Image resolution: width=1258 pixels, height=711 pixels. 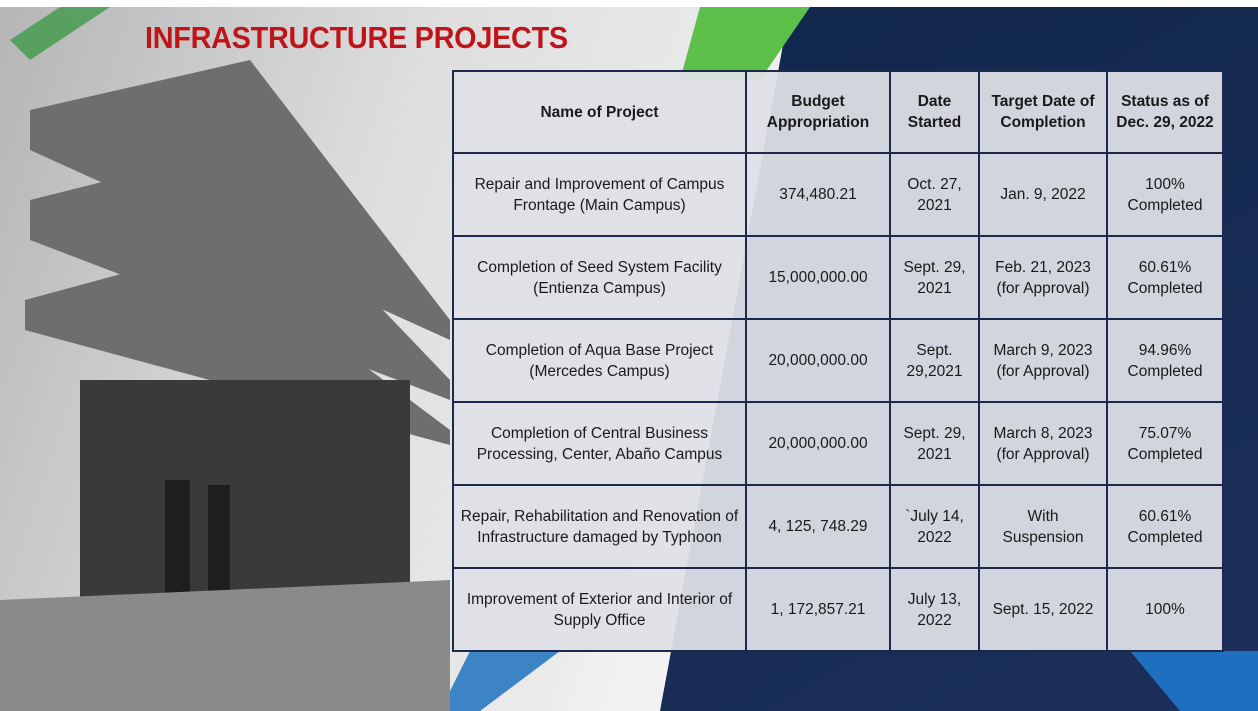 I want to click on table-cell: Oct. 27, 2021, so click(x=934, y=194).